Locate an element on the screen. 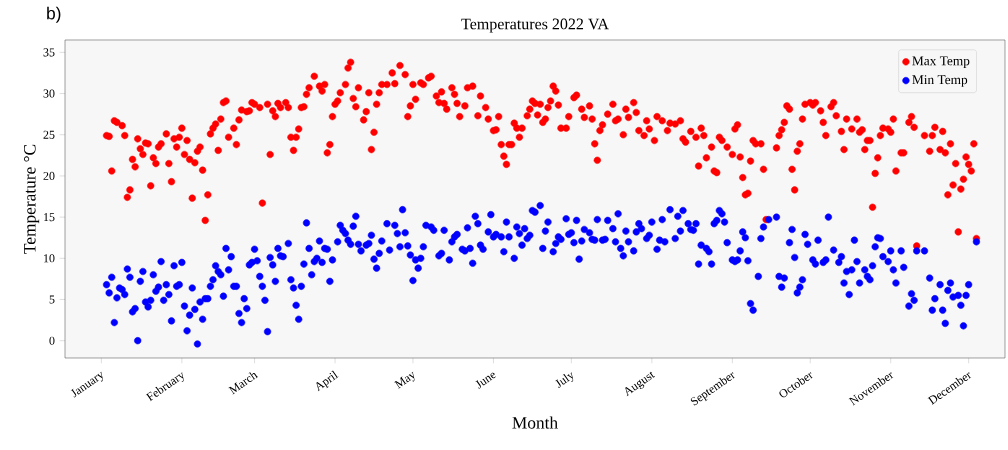  y-tick-label: 5 is located at coordinates (52, 299).